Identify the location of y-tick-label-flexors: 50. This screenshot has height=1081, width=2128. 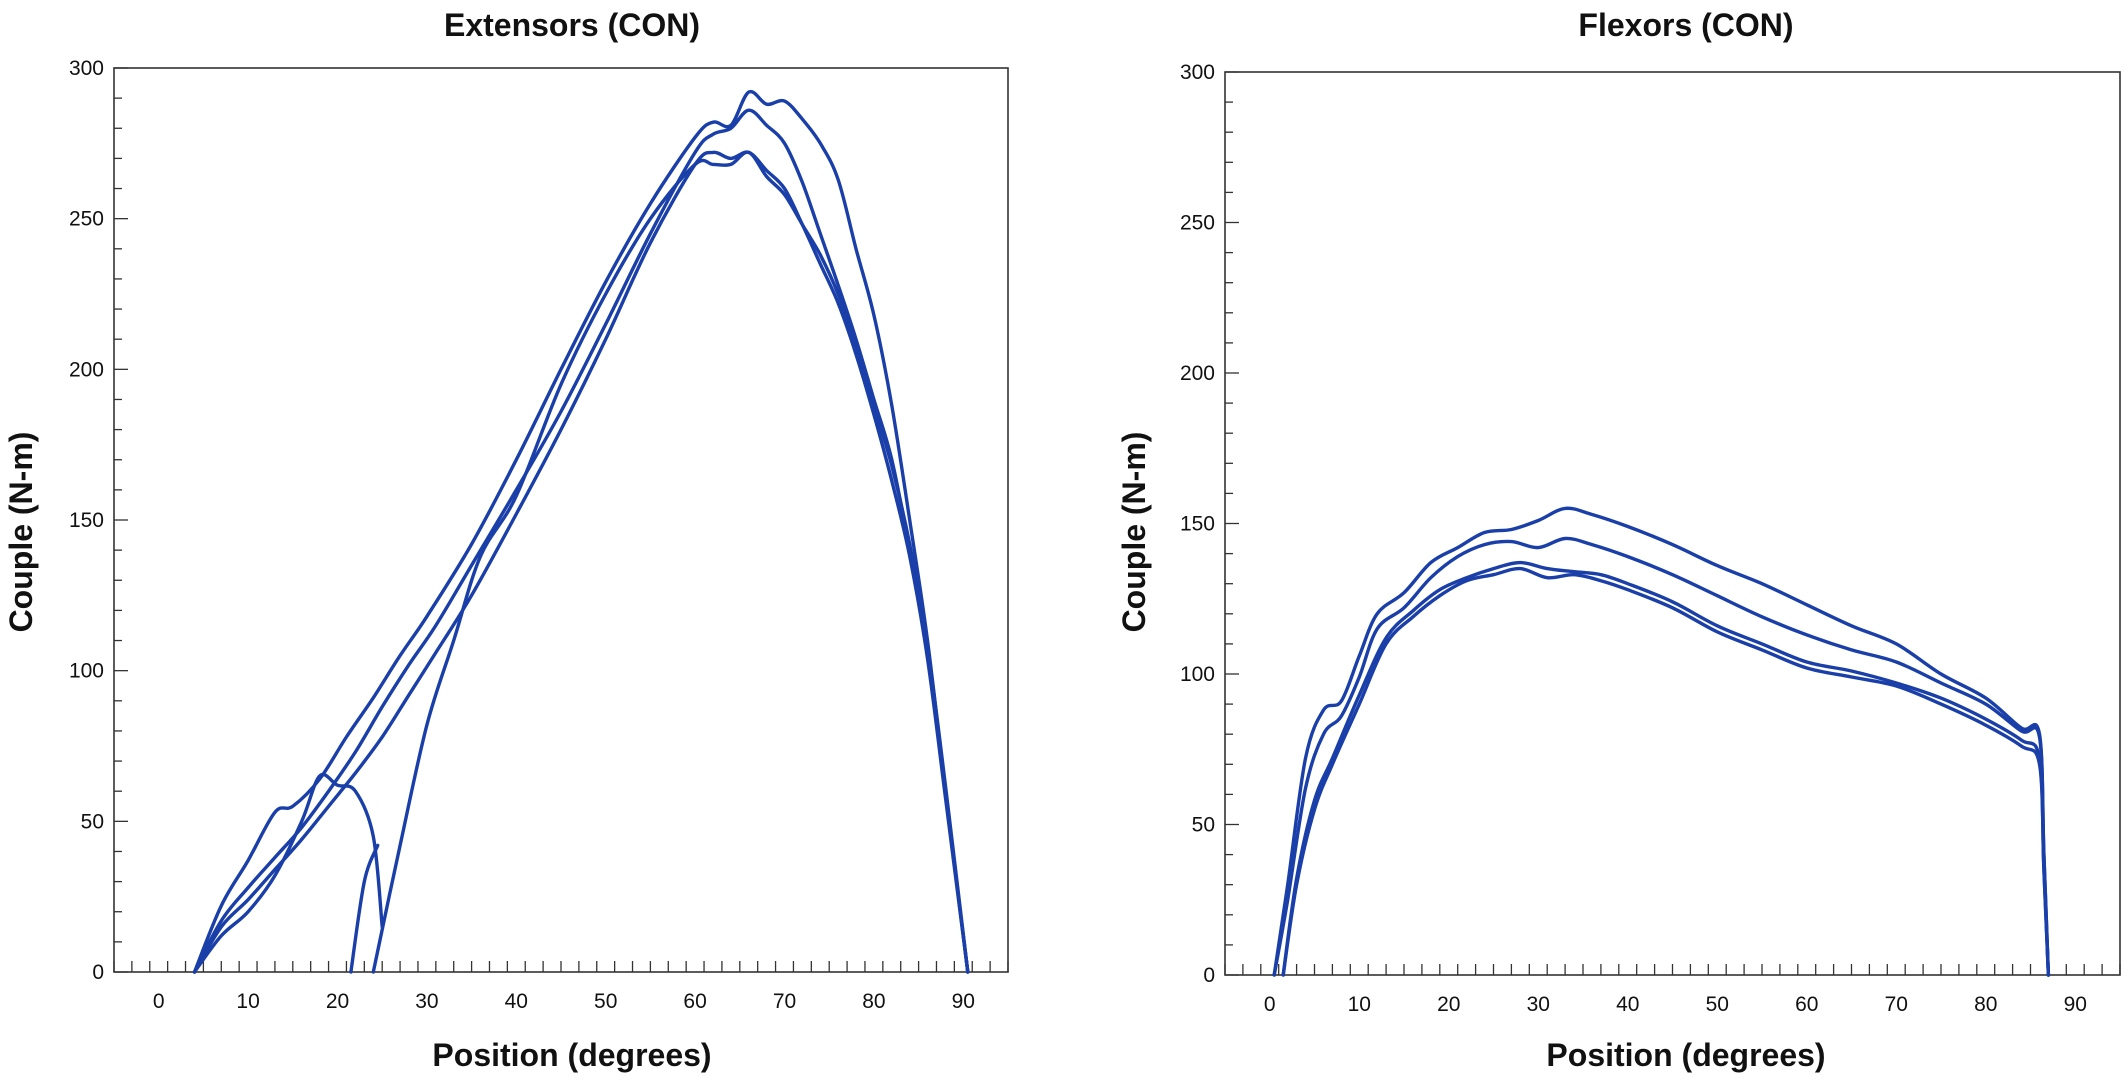
(1203, 825).